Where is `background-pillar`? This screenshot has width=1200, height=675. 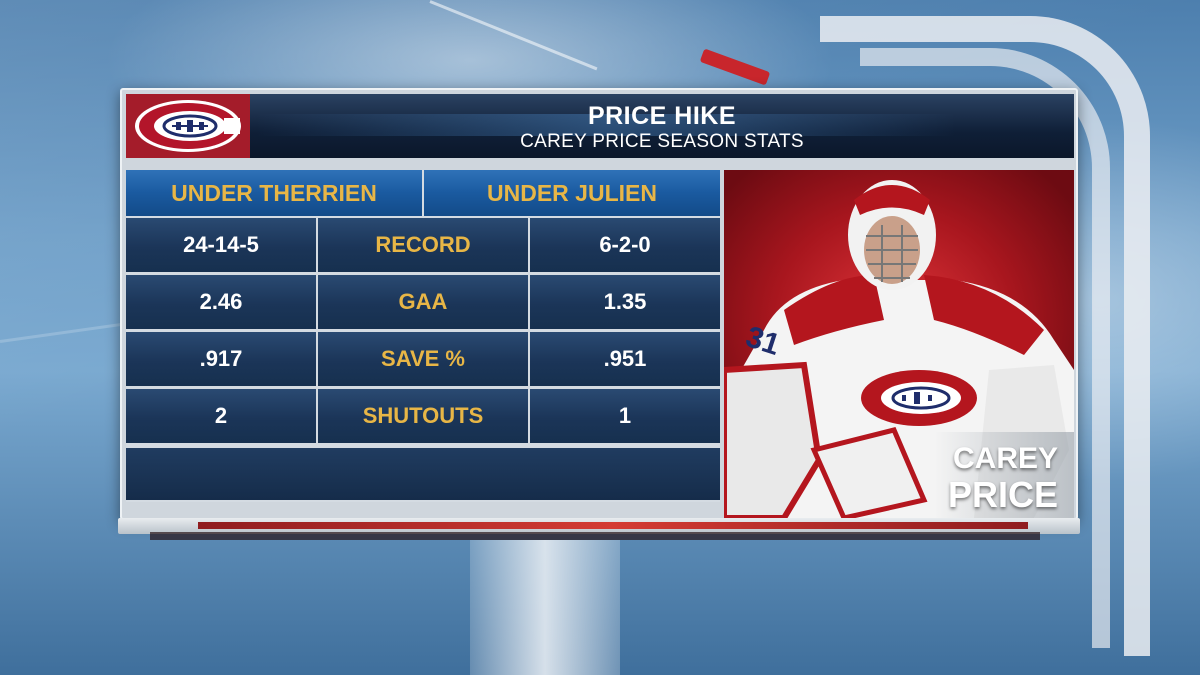
background-pillar is located at coordinates (545, 607).